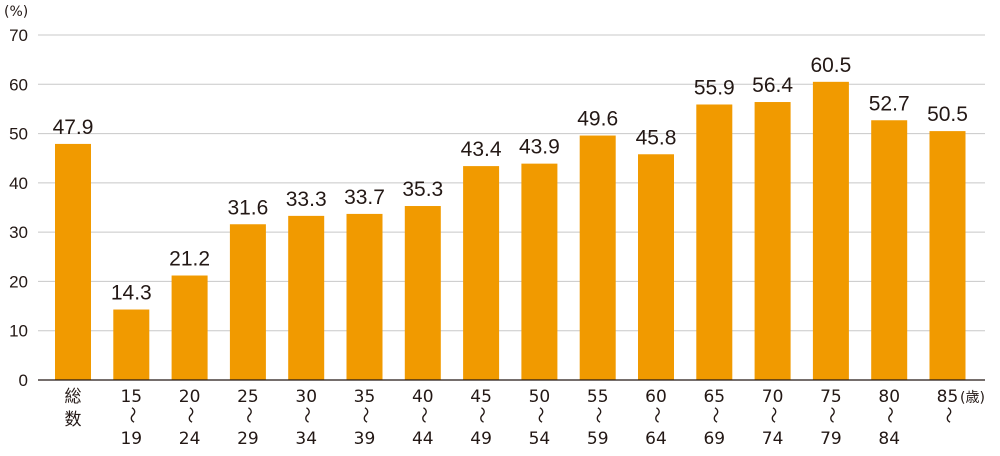 The height and width of the screenshot is (456, 1000). What do you see at coordinates (365, 397) in the screenshot?
I see `category-label-line: 35` at bounding box center [365, 397].